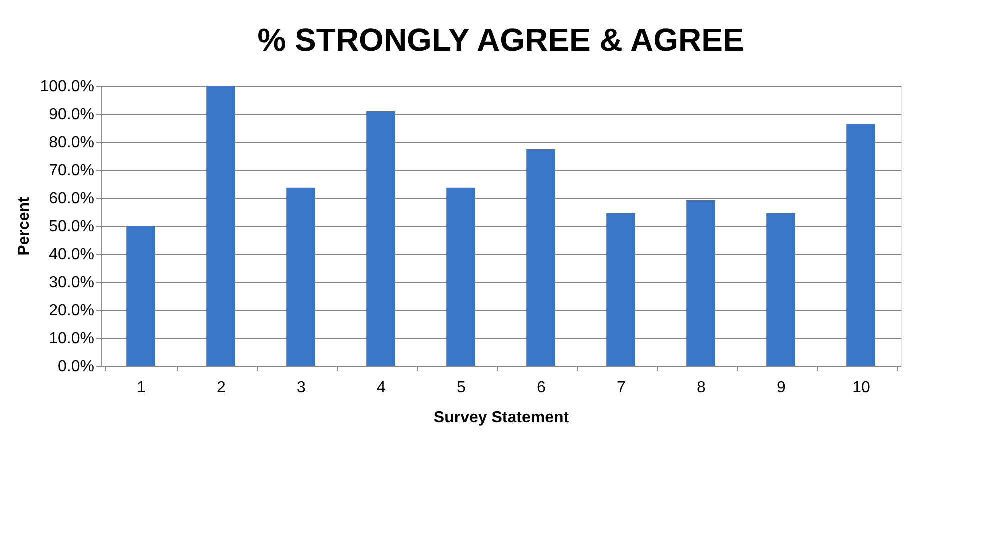  Describe the element at coordinates (781, 388) in the screenshot. I see `x-tick-label: 9` at that location.